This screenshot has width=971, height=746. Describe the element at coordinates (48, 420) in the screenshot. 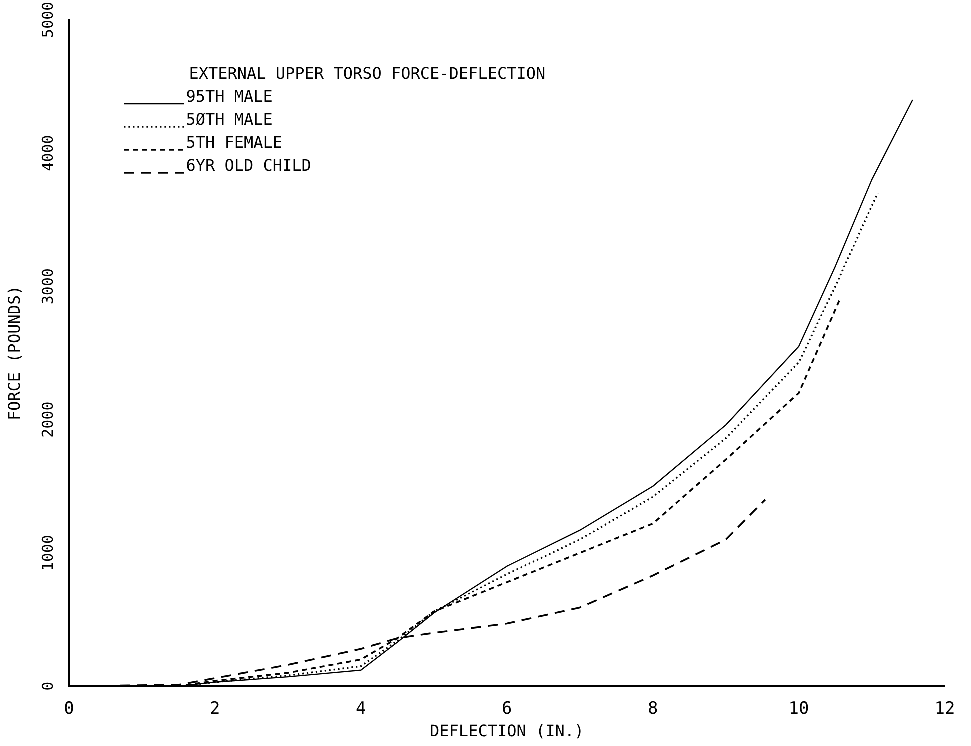

I see `y-tick-label: 2000` at that location.